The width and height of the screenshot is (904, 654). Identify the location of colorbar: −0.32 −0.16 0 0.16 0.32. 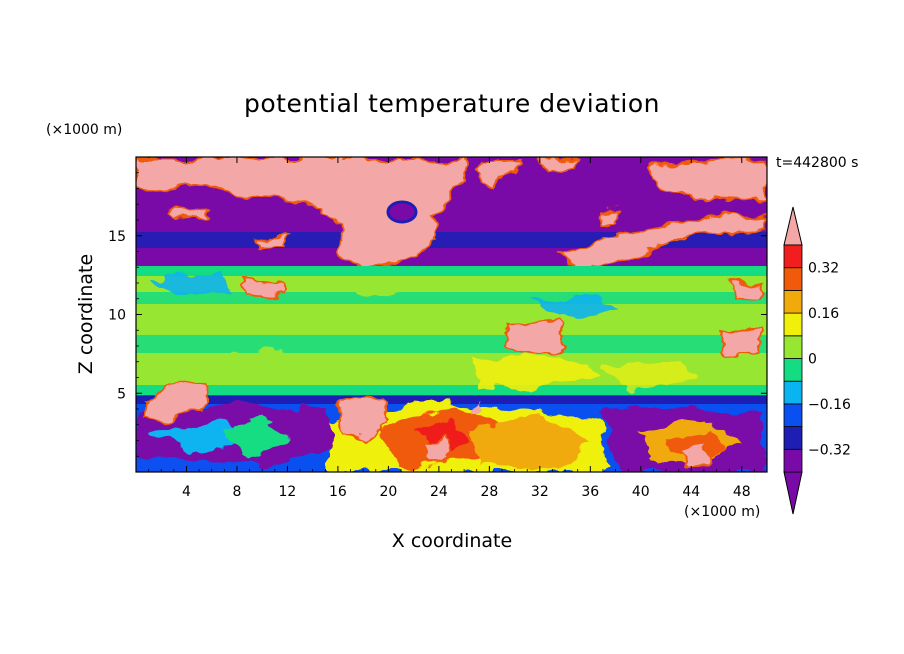
(817, 360).